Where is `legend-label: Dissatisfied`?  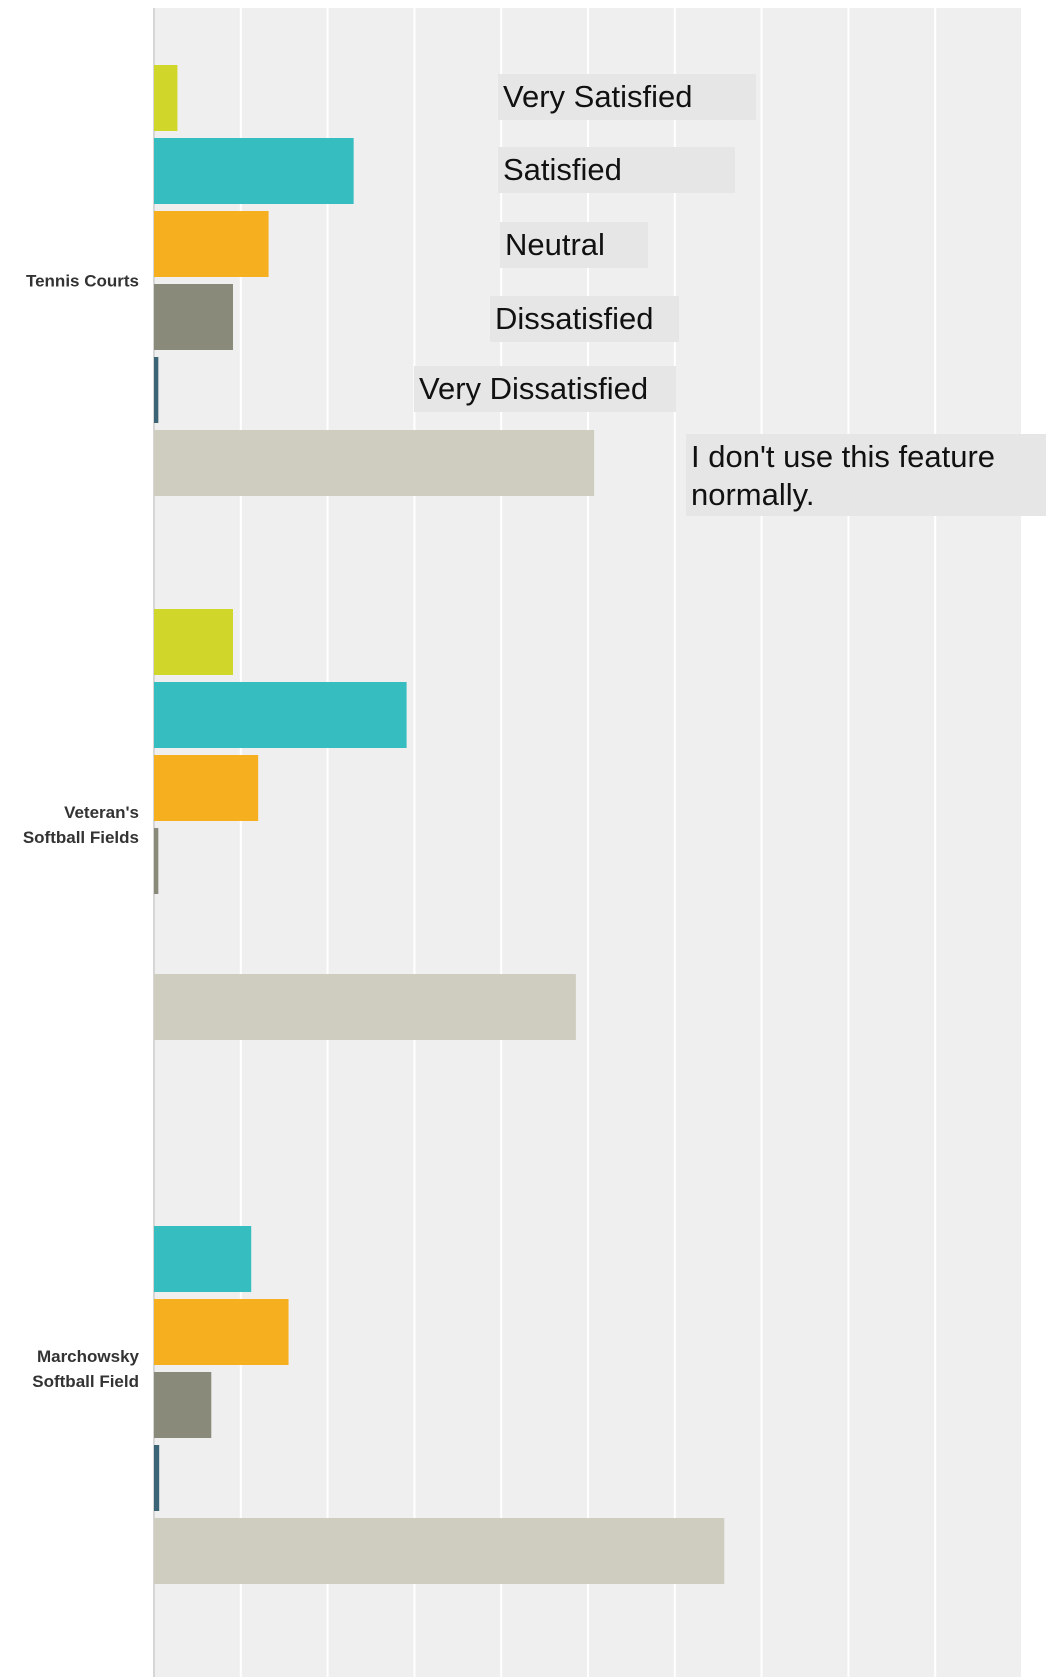 legend-label: Dissatisfied is located at coordinates (574, 318).